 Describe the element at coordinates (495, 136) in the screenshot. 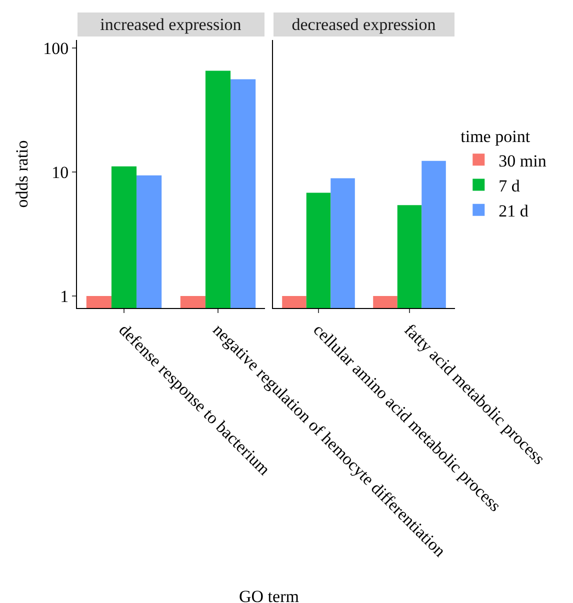

I see `legend-title: time point` at that location.